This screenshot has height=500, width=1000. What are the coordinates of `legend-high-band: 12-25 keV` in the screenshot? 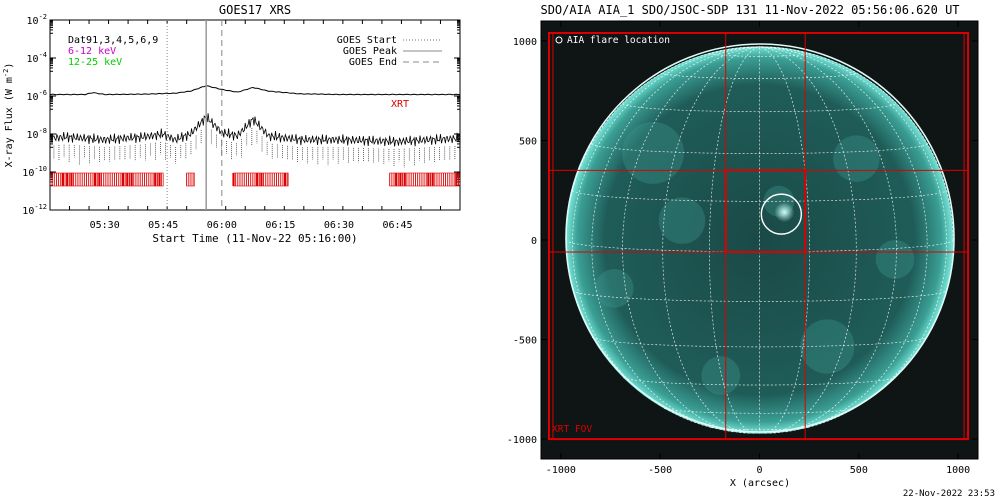 It's located at (95, 62).